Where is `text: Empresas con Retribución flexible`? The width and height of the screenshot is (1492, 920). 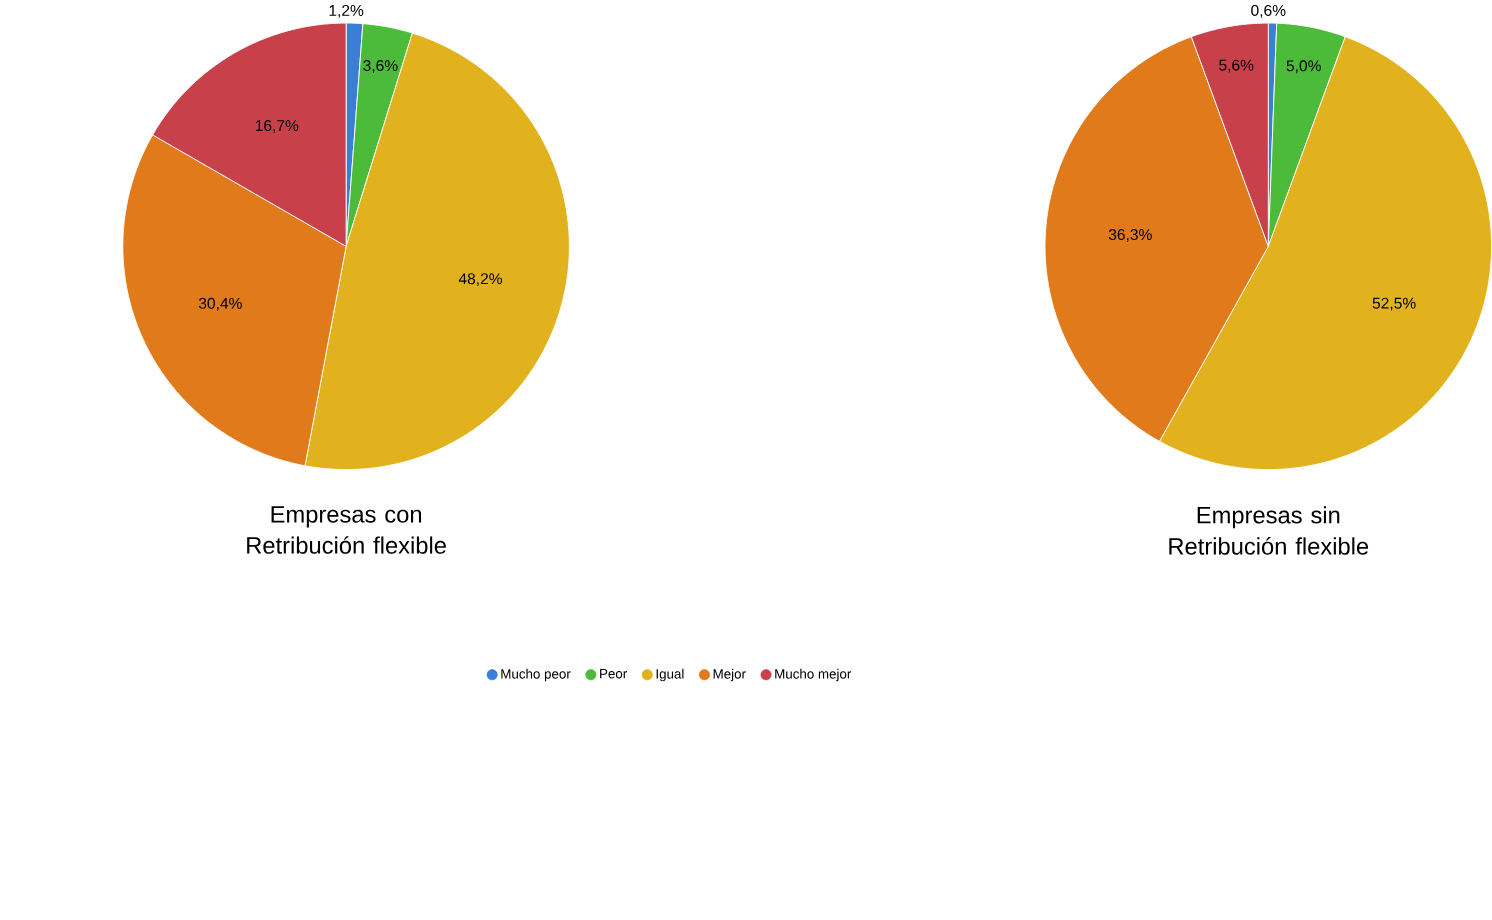
text: Empresas con Retribución flexible is located at coordinates (346, 529).